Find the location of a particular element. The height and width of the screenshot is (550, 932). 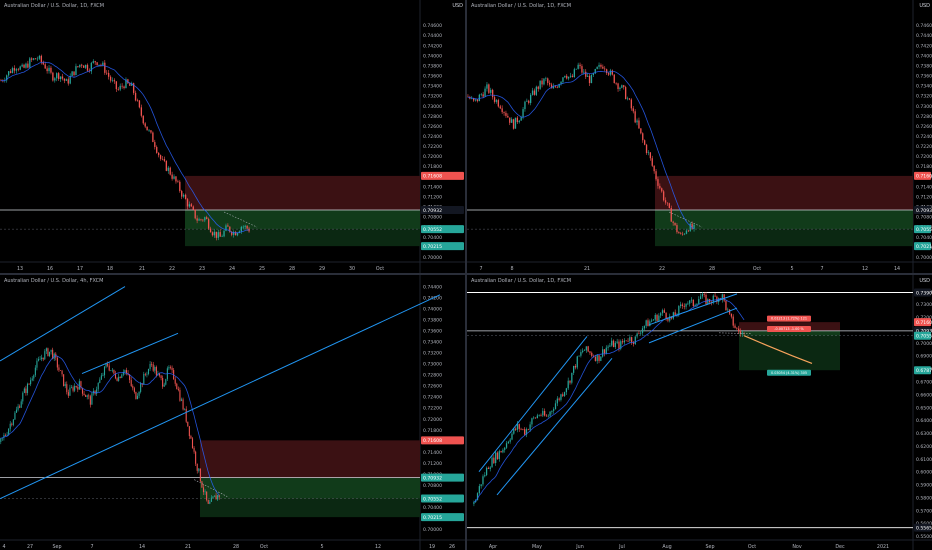

pane-divider-horizontal is located at coordinates (466, 274).